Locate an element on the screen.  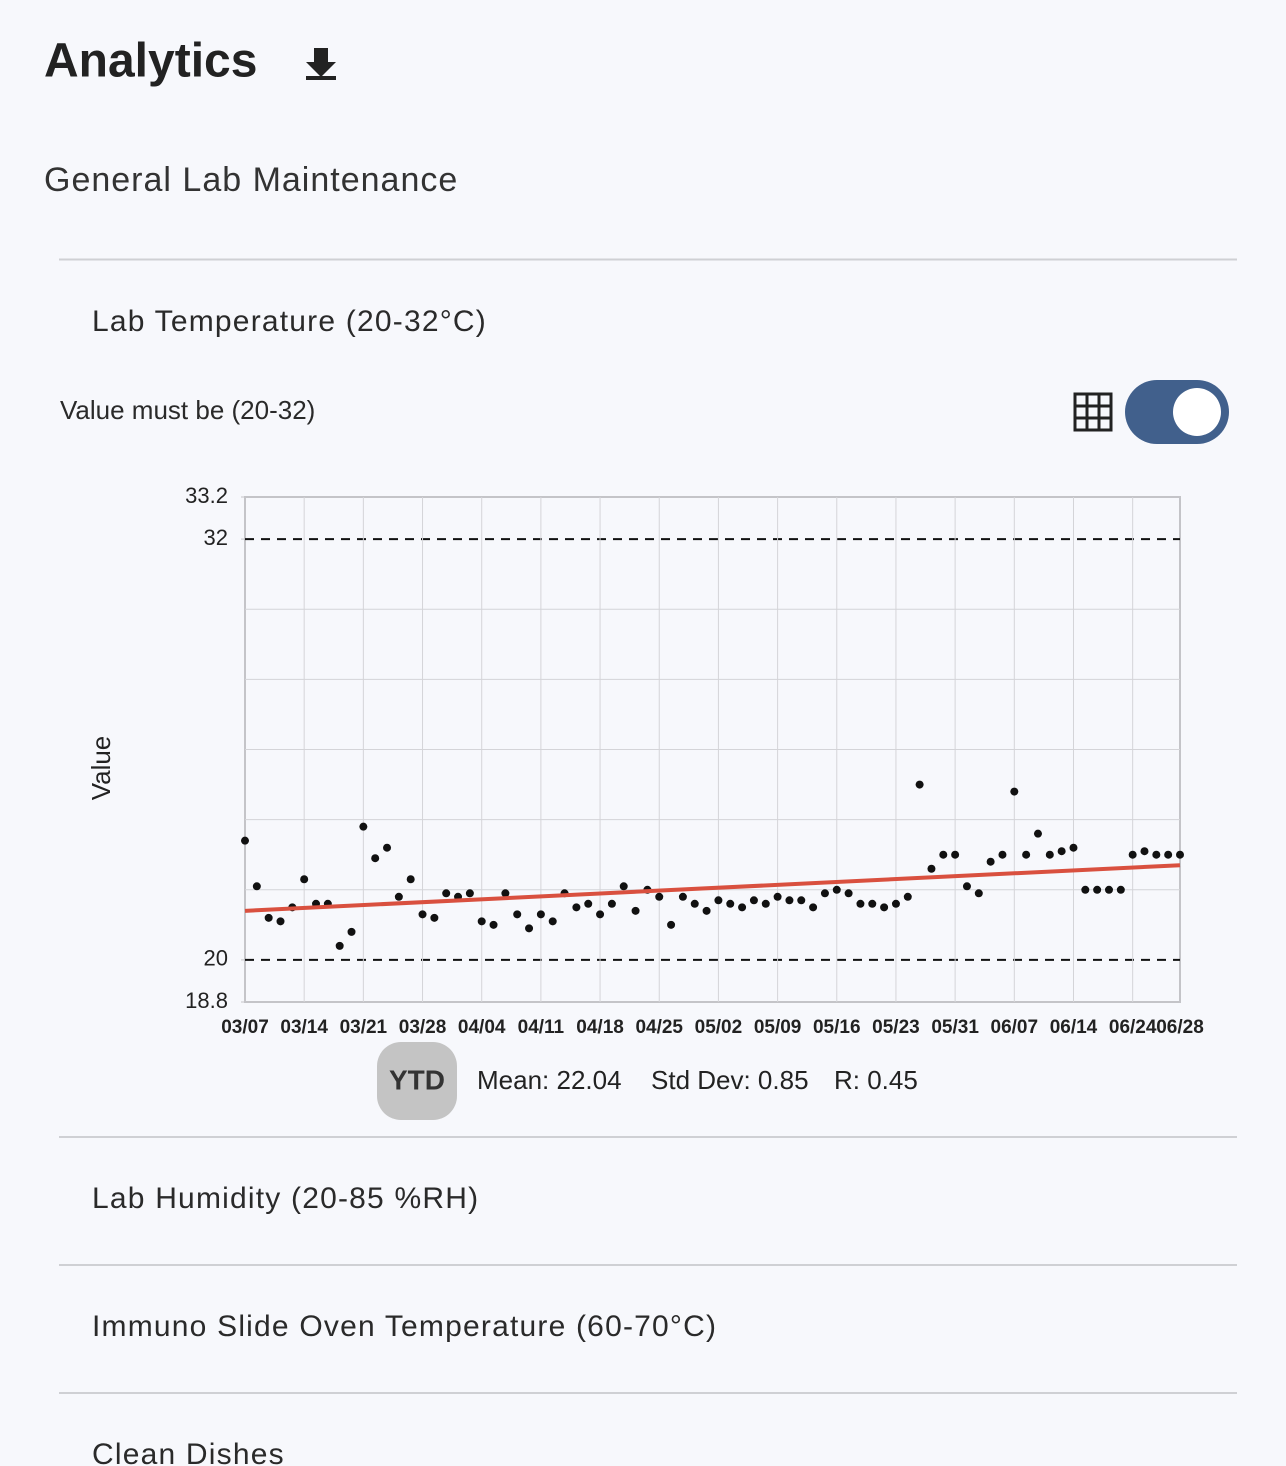
stat-mean: Mean: 22.04 is located at coordinates (549, 1080).